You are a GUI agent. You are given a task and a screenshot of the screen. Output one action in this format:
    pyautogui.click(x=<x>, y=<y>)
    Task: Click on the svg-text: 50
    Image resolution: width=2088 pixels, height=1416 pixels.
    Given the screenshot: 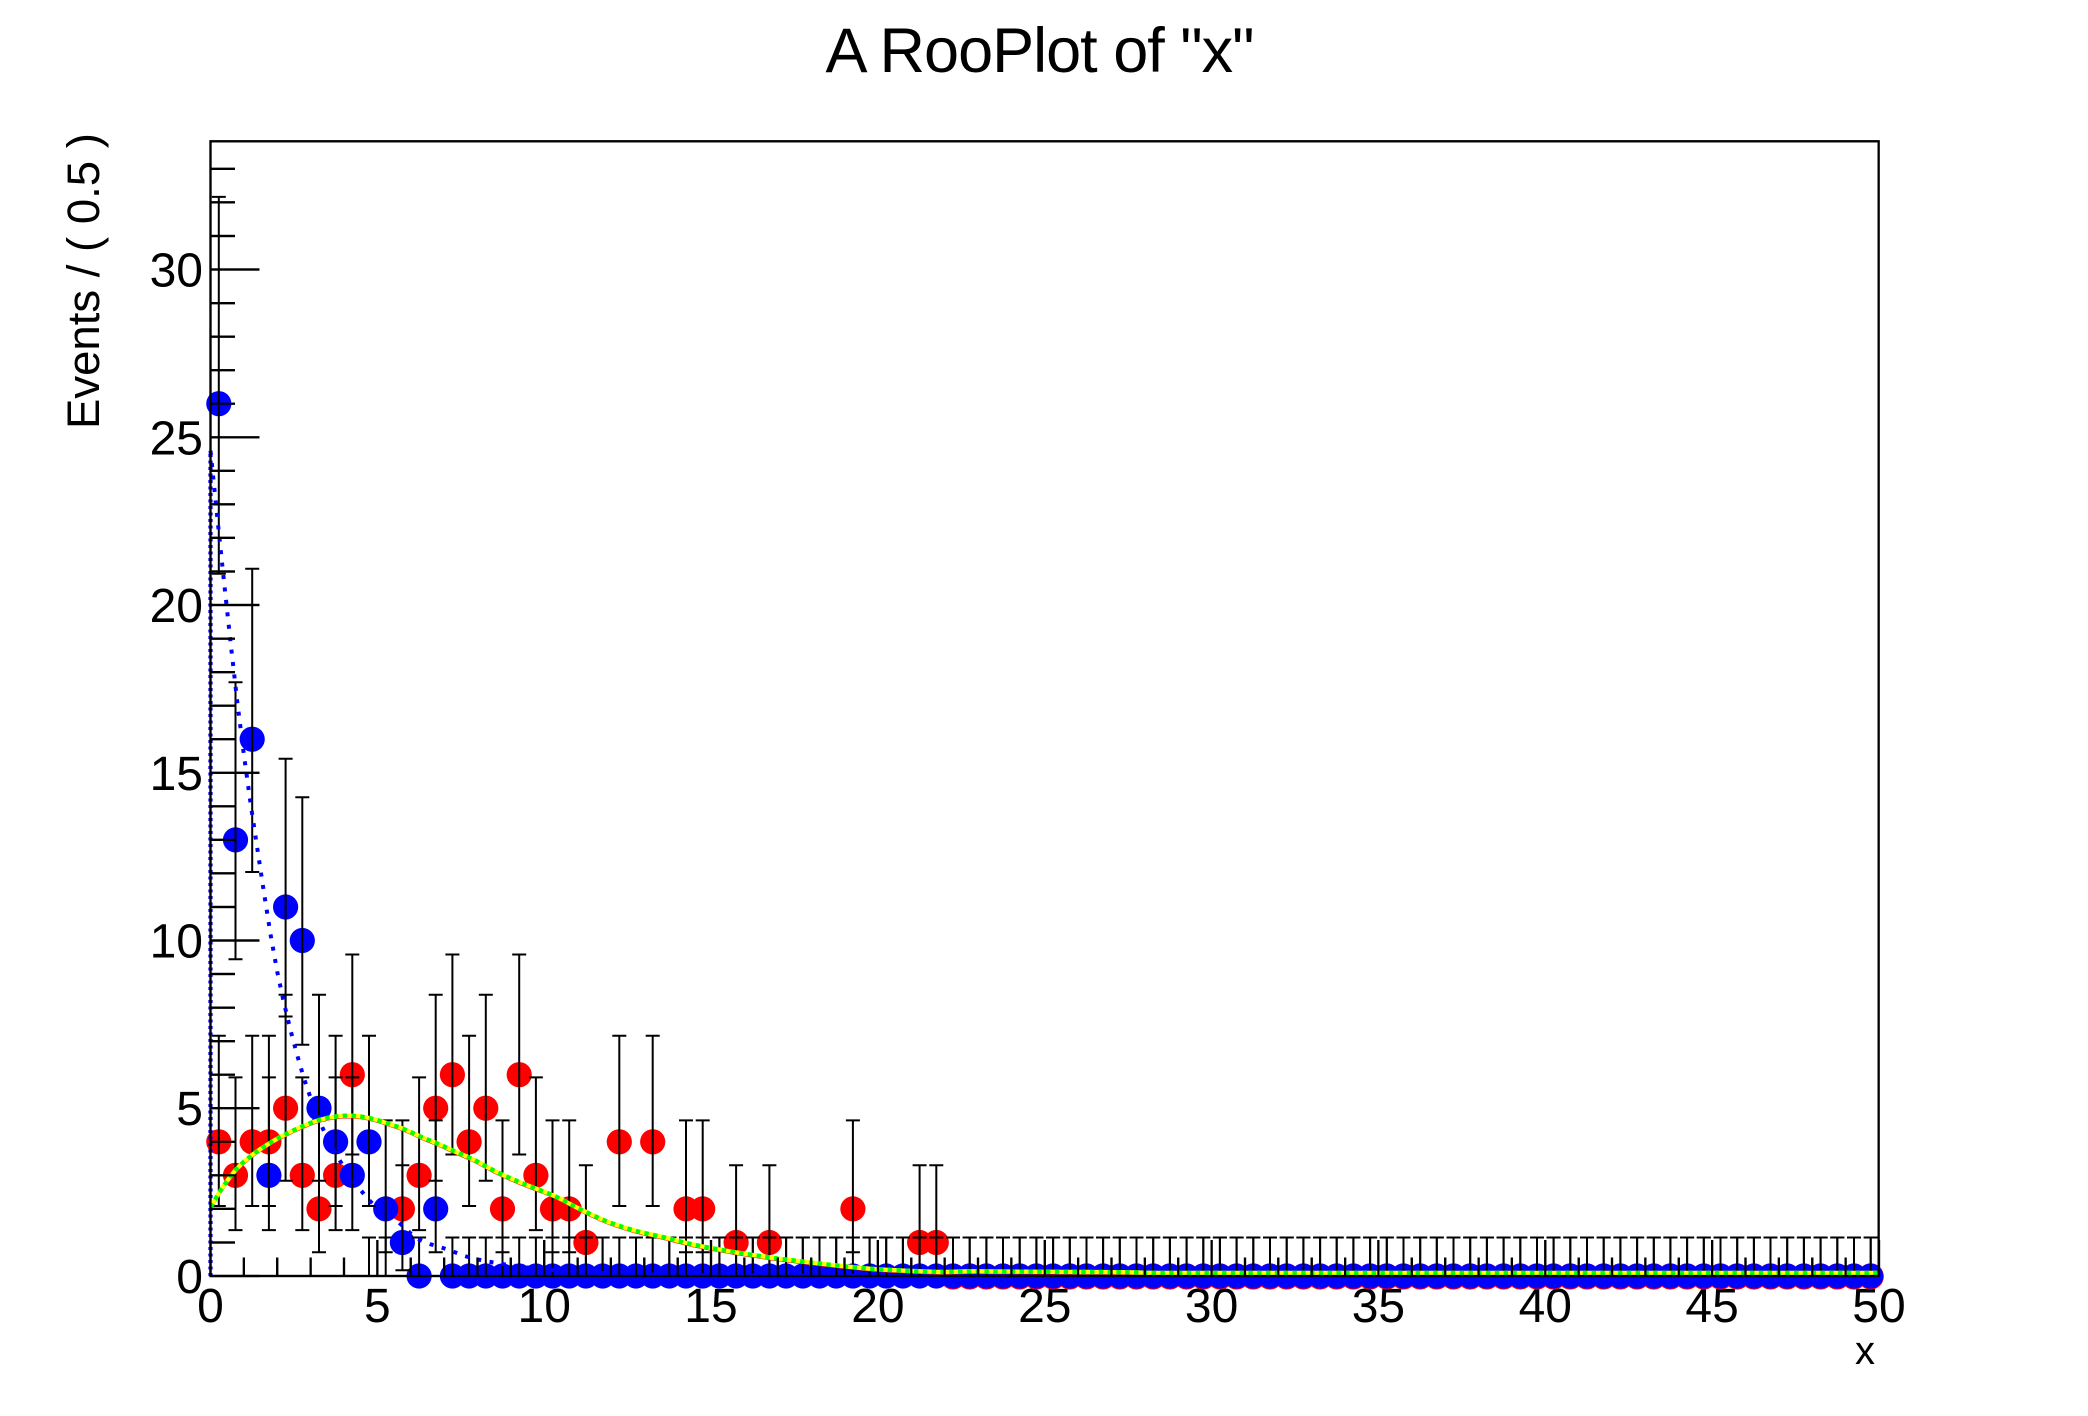 What is the action you would take?
    pyautogui.click(x=1878, y=1306)
    